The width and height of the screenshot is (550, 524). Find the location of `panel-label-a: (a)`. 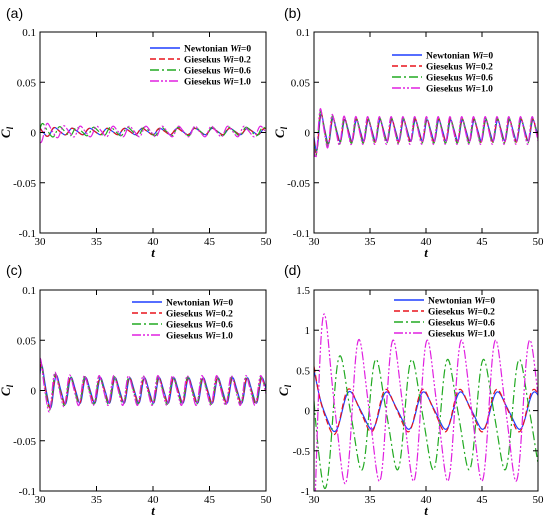

panel-label-a: (a) is located at coordinates (15, 13).